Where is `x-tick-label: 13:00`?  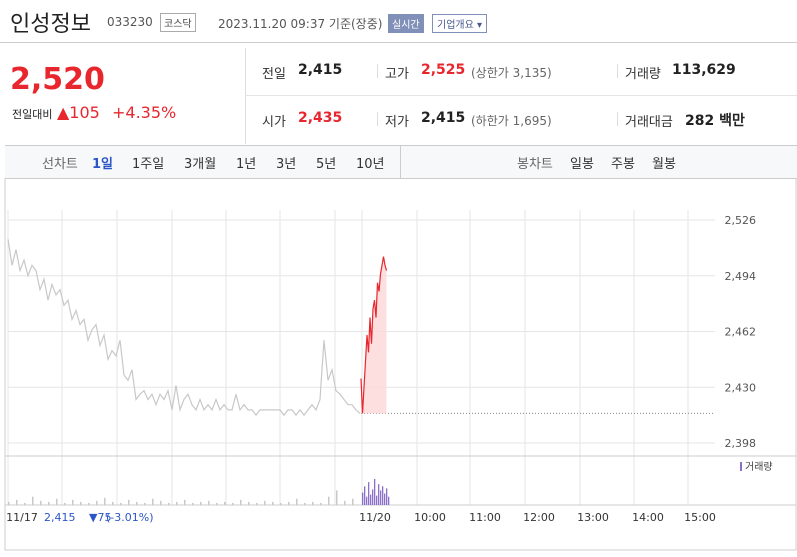 x-tick-label: 13:00 is located at coordinates (593, 517).